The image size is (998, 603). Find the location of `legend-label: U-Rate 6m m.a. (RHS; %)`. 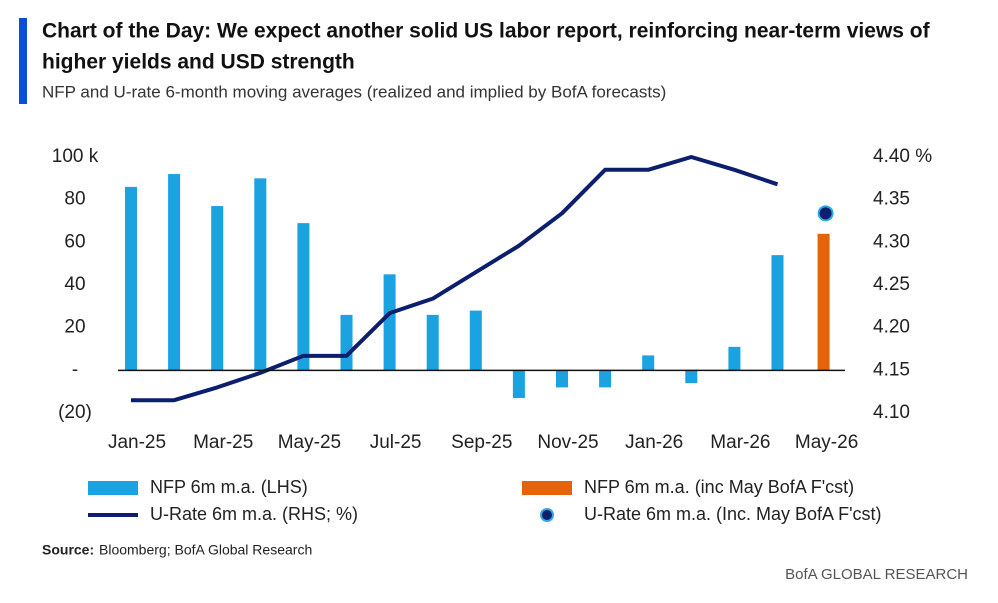

legend-label: U-Rate 6m m.a. (RHS; %) is located at coordinates (254, 514).